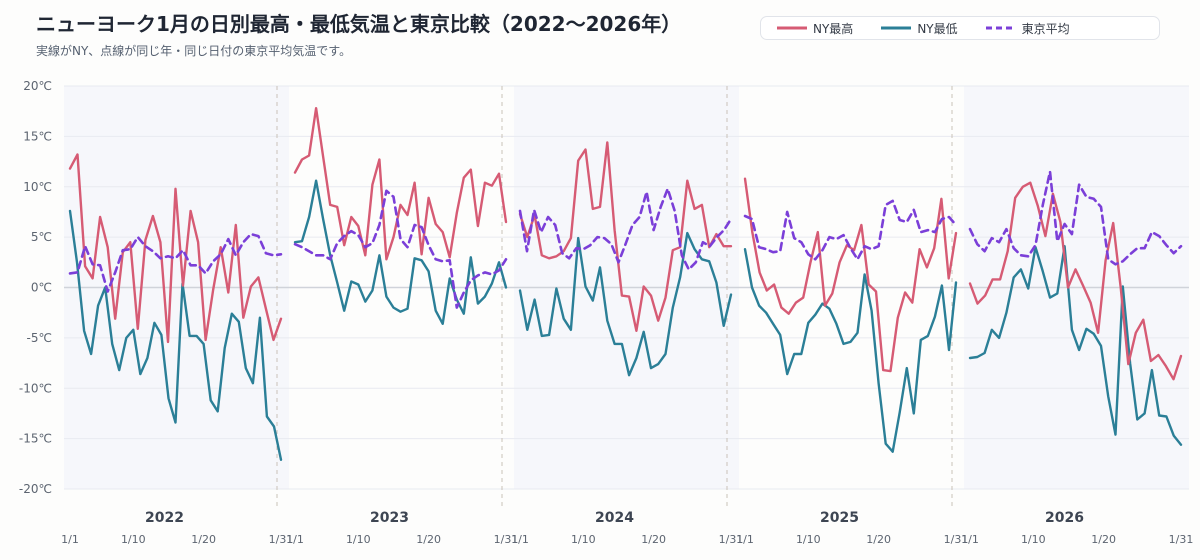  What do you see at coordinates (359, 24) in the screenshot?
I see `chart-title: ニューヨーク1月の日別最高・最低気温と東京比較（2022〜2026年）` at bounding box center [359, 24].